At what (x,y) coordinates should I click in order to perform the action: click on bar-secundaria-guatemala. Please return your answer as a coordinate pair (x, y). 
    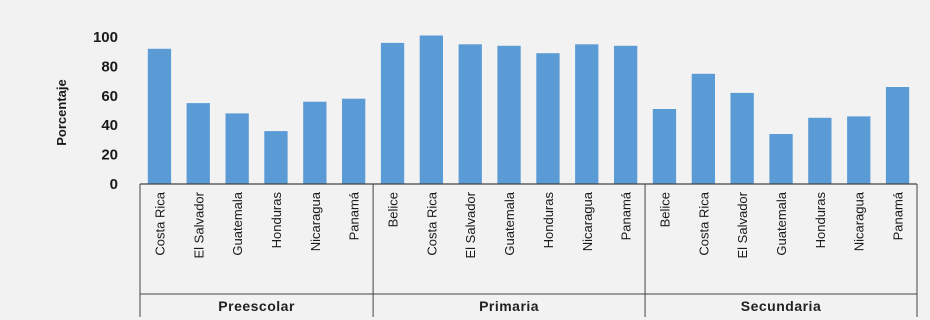
    Looking at the image, I should click on (781, 159).